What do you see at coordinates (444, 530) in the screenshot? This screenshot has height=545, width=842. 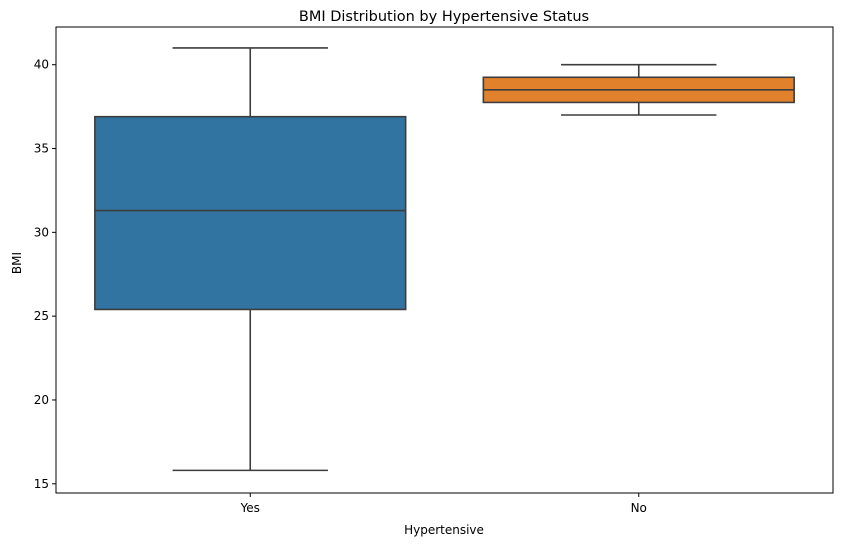 I see `x-axis-label: Hypertensive` at bounding box center [444, 530].